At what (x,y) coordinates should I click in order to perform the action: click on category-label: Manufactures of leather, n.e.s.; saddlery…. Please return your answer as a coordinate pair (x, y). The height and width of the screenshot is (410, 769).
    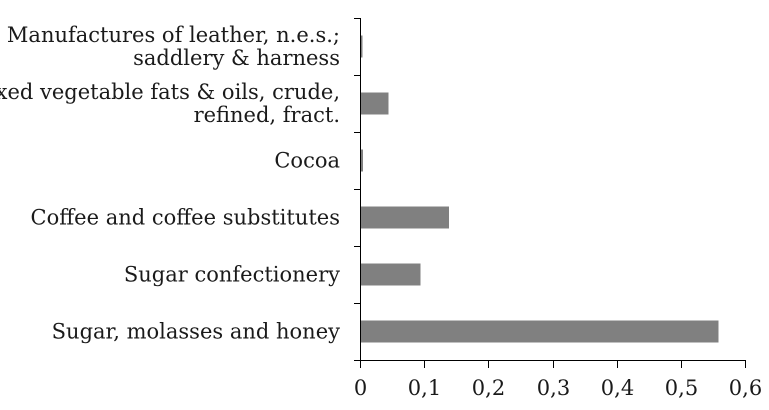
    Looking at the image, I should click on (173, 46).